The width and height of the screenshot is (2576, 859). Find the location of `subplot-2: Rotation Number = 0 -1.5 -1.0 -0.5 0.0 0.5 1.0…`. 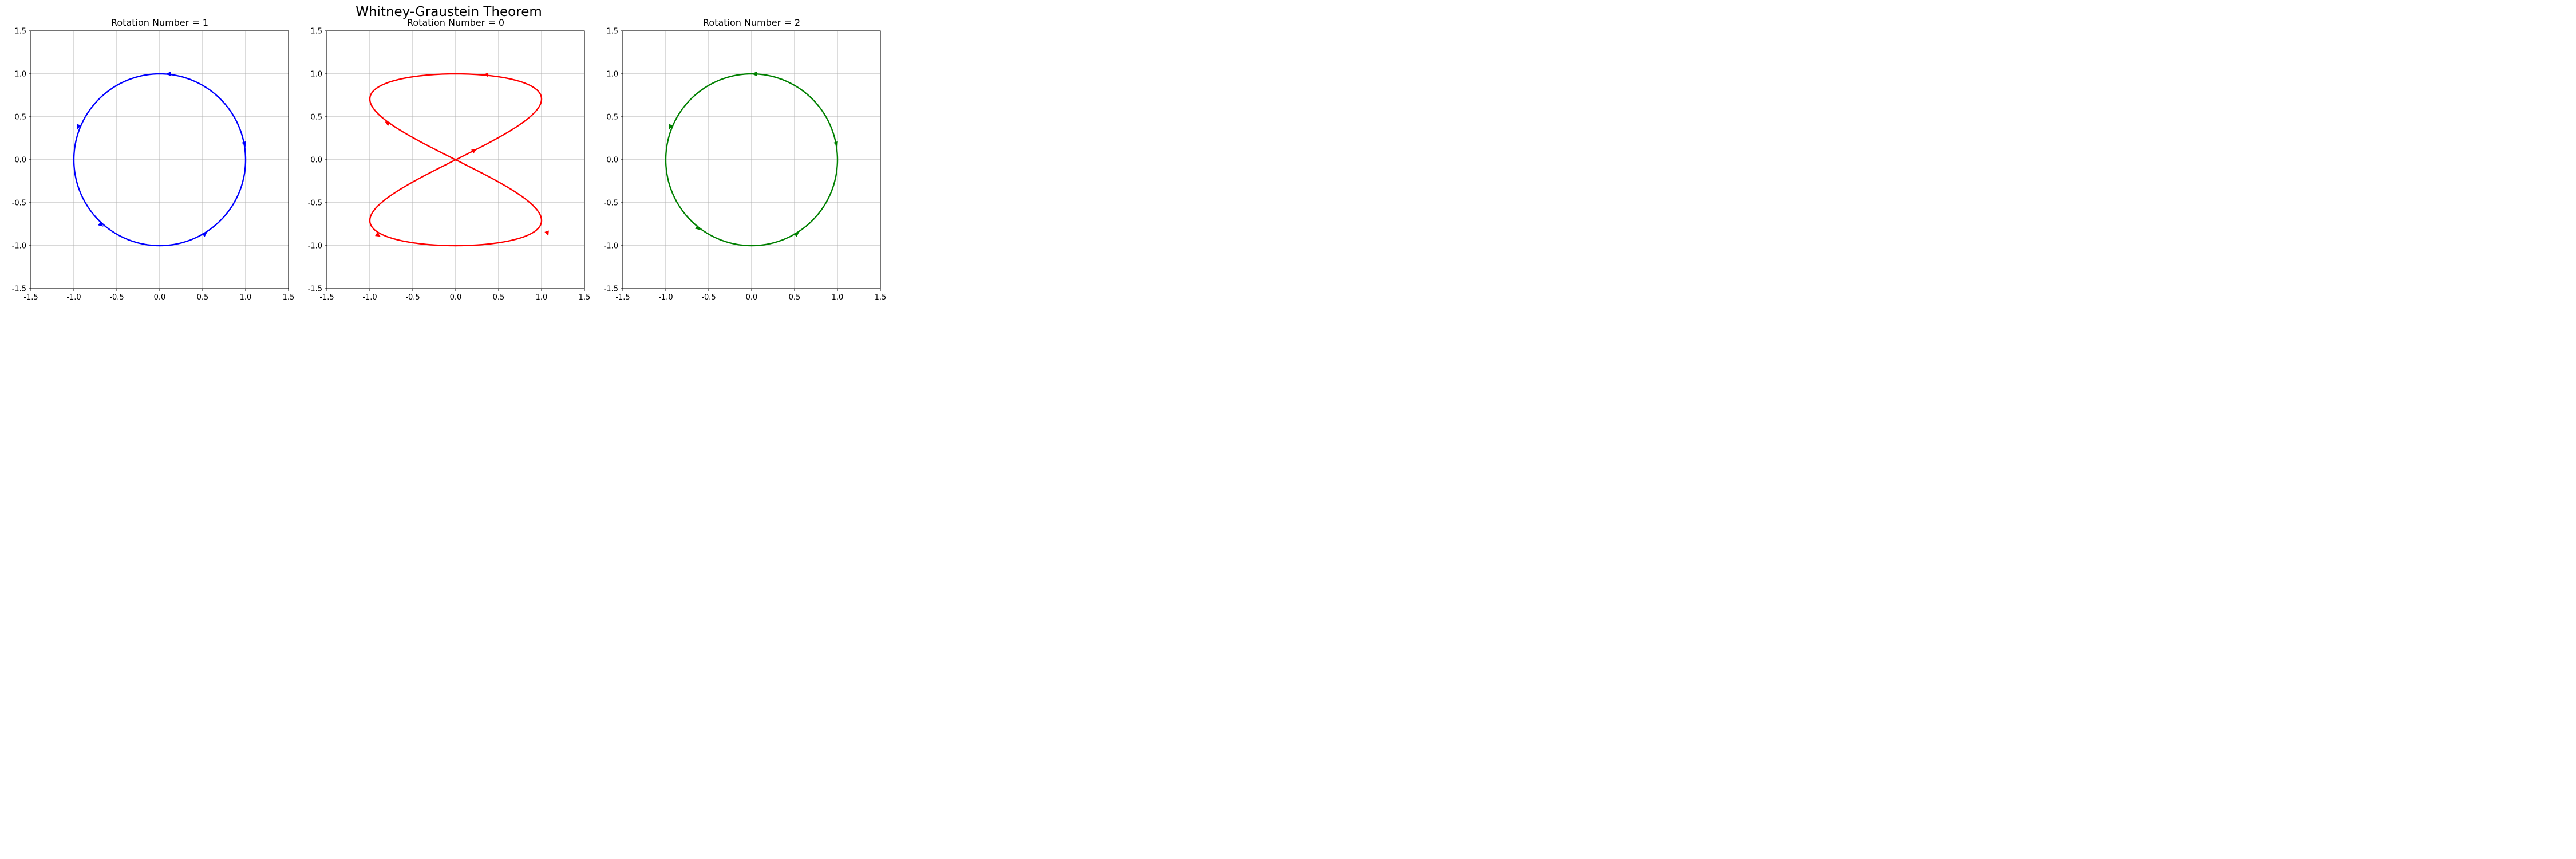

subplot-2: Rotation Number = 0 -1.5 -1.0 -0.5 0.0 0.5 1.0… is located at coordinates (449, 158).